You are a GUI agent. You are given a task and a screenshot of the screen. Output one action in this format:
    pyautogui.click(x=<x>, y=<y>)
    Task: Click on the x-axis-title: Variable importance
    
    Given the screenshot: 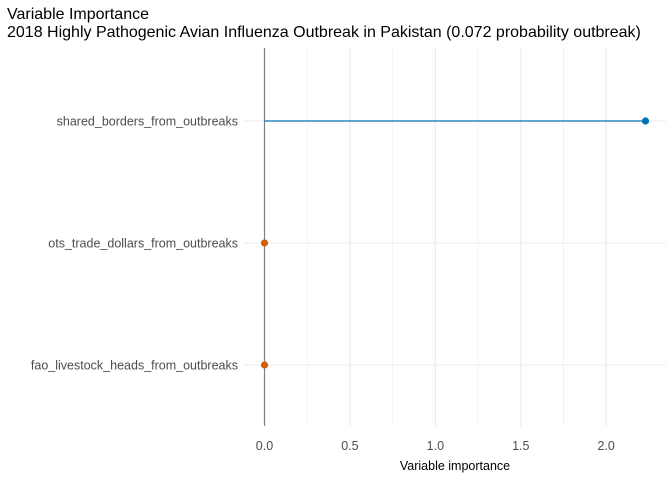 What is the action you would take?
    pyautogui.click(x=455, y=466)
    